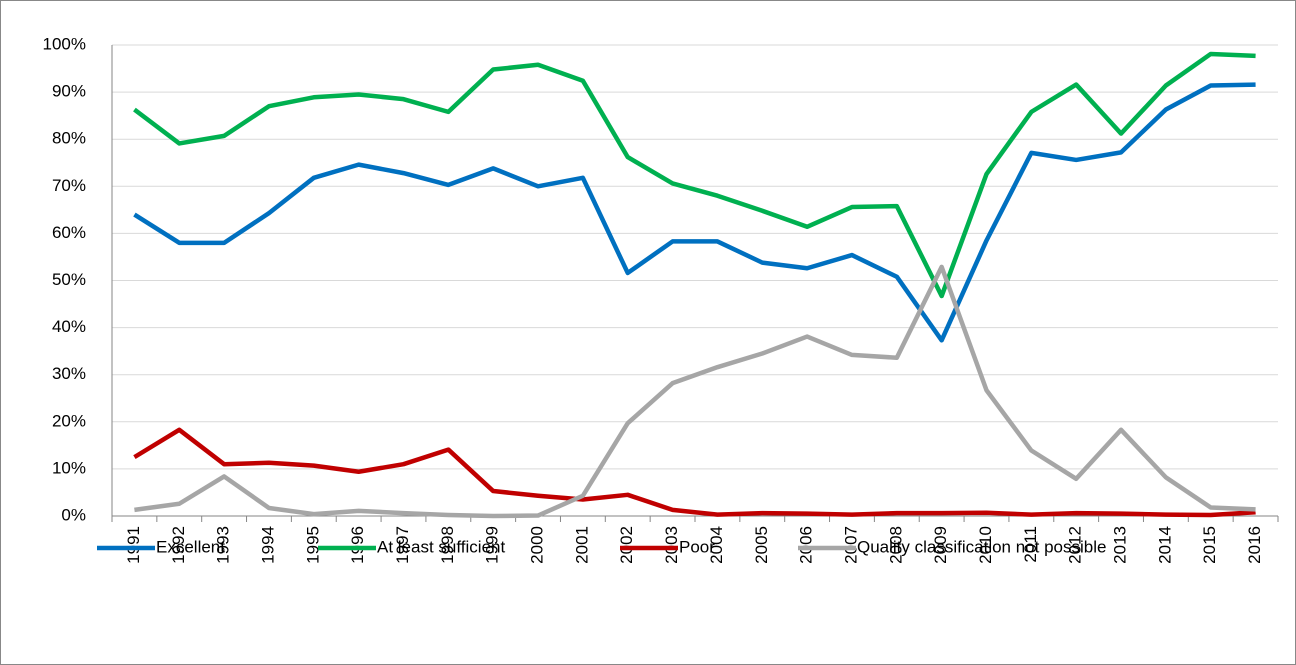 This screenshot has width=1296, height=665. Describe the element at coordinates (697, 546) in the screenshot. I see `legend-label: Poor` at that location.